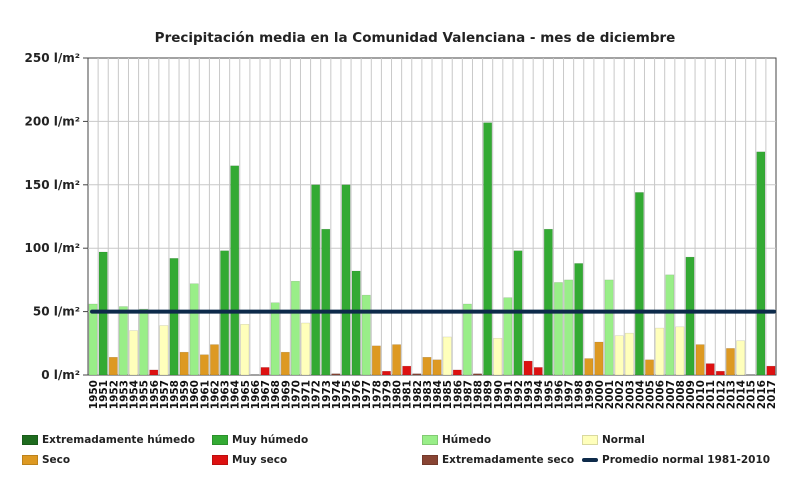 The width and height of the screenshot is (791, 478). I want to click on x-tick-label: 1998, so click(580, 394).